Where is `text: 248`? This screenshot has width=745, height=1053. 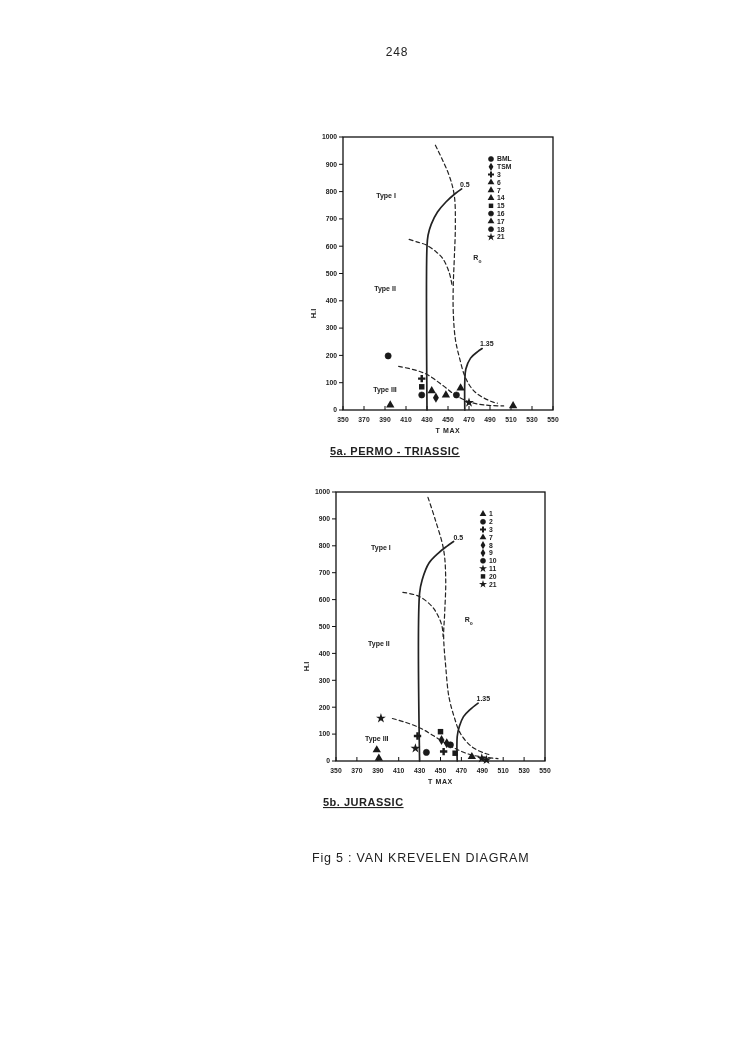
text: 248 is located at coordinates (397, 52).